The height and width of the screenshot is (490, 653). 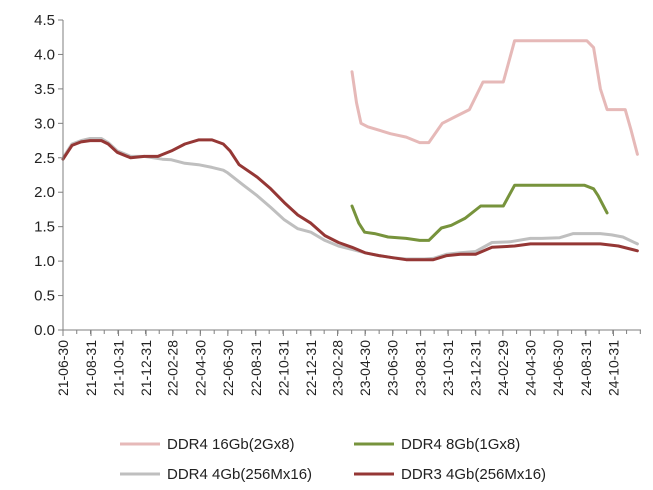 What do you see at coordinates (63, 368) in the screenshot?
I see `x-tick-label: 21-06-30` at bounding box center [63, 368].